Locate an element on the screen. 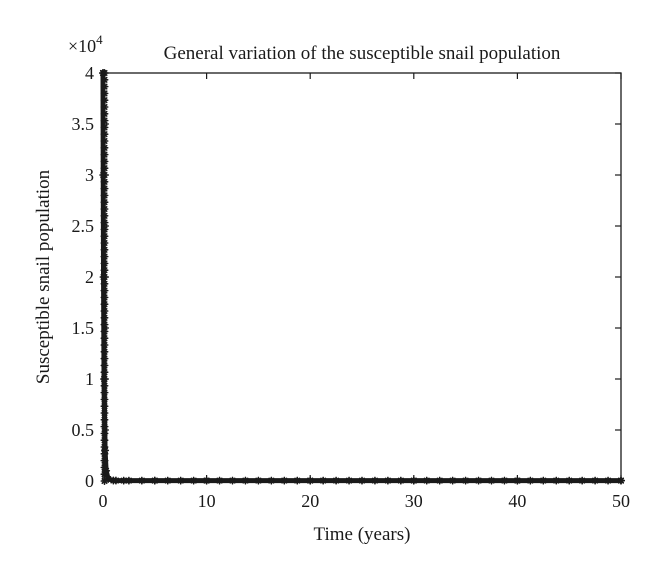 Image resolution: width=660 pixels, height=577 pixels. y-tick-label: 3 is located at coordinates (89, 175).